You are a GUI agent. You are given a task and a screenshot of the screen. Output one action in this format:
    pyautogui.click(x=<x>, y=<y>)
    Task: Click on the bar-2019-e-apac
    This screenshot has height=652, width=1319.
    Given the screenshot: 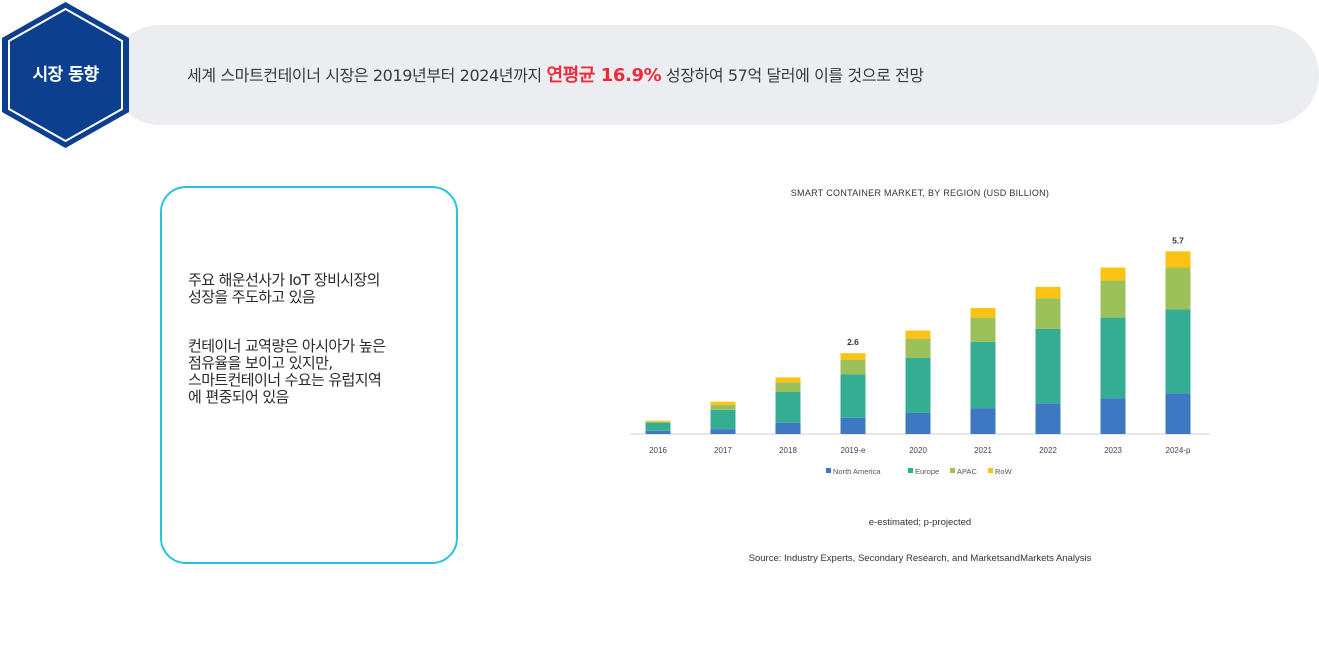 What is the action you would take?
    pyautogui.click(x=853, y=367)
    